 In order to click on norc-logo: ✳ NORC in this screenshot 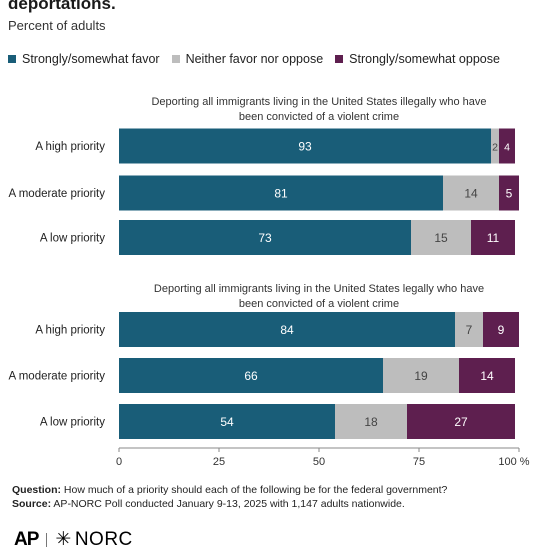, I will do `click(93, 539)`.